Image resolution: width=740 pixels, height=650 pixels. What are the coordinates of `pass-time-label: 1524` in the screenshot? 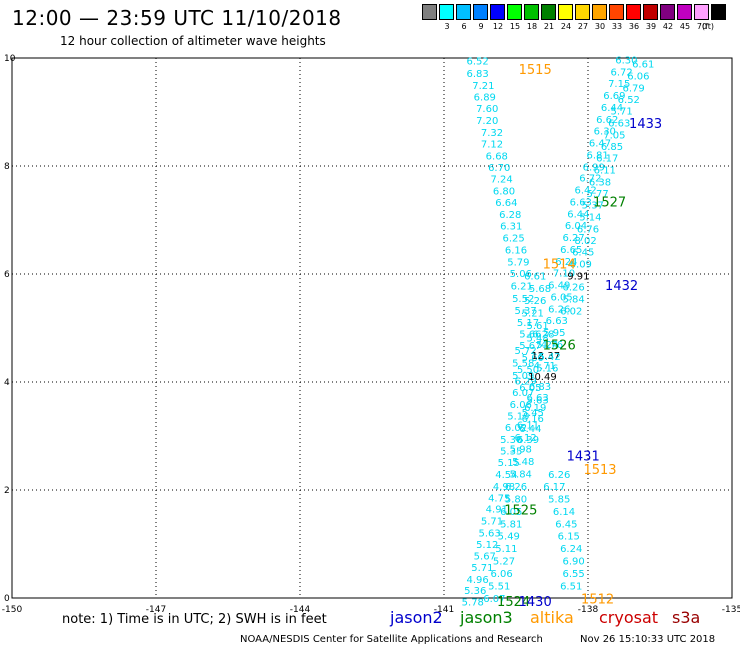 It's located at (513, 602).